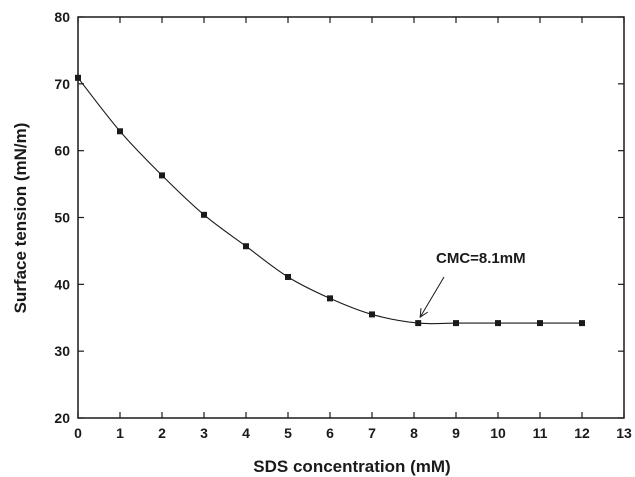  I want to click on x-tick-label: 4, so click(246, 433).